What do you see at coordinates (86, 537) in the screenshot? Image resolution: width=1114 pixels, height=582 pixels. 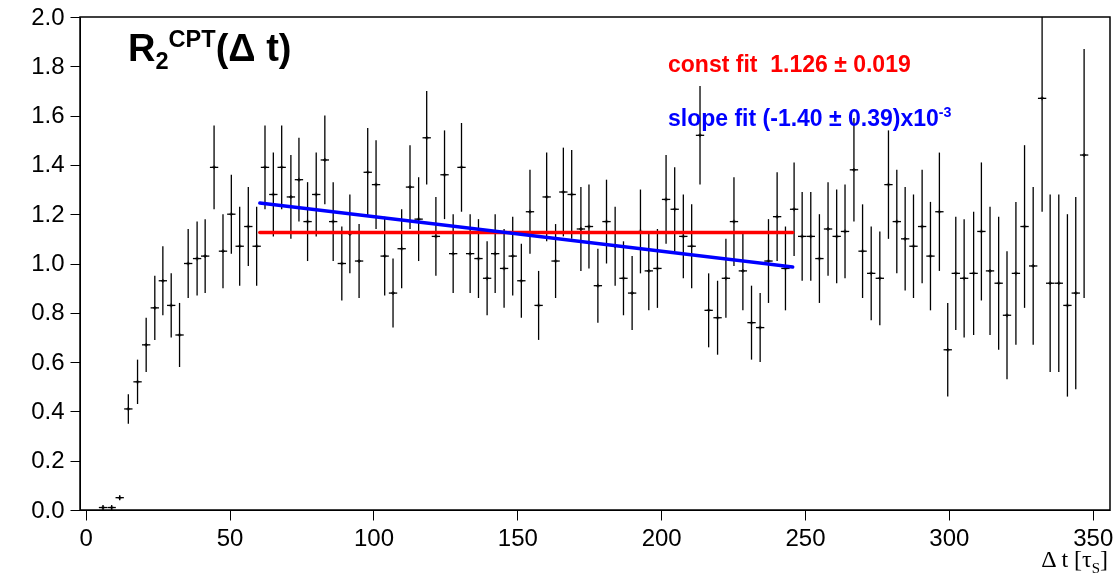 I see `x-tick-label: 0` at bounding box center [86, 537].